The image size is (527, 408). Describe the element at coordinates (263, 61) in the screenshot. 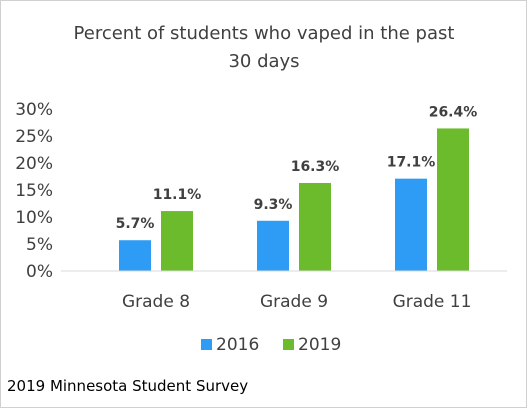

I see `chart-title-line-2: 30 days` at that location.